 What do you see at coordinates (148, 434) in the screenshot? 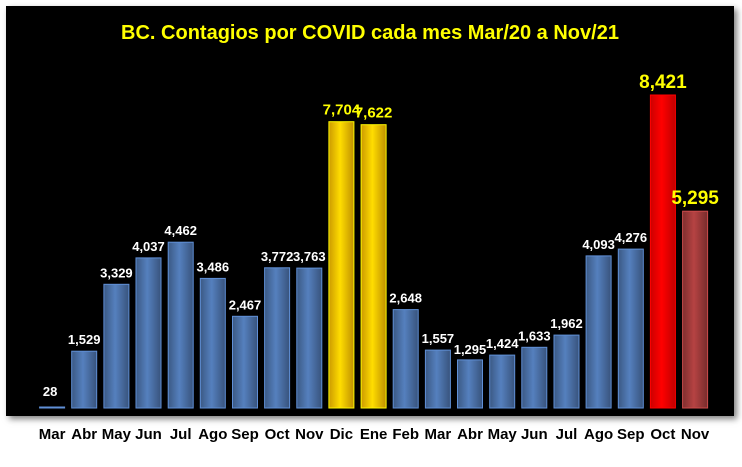
I see `x-tick-label-3: Jun` at bounding box center [148, 434].